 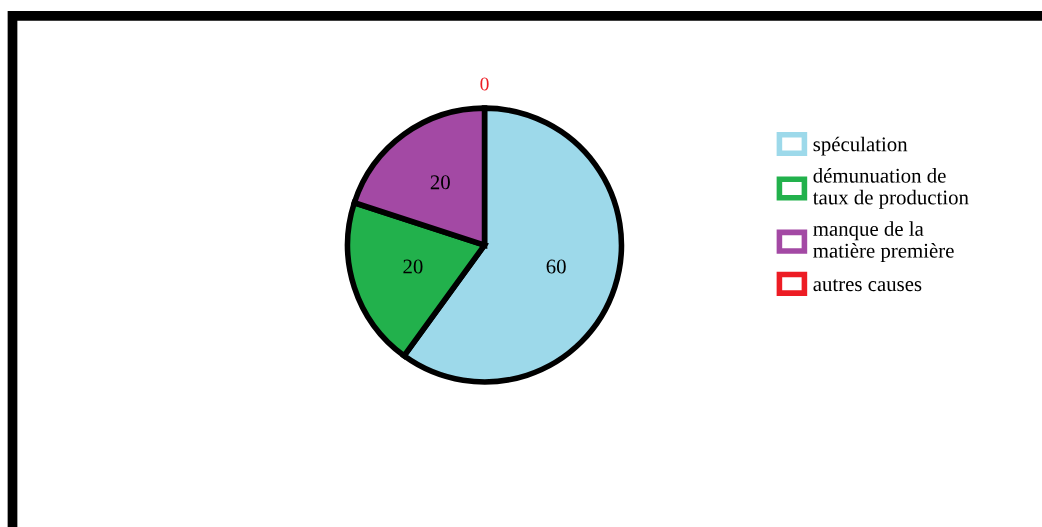 What do you see at coordinates (867, 285) in the screenshot?
I see `legend-label: autres causes` at bounding box center [867, 285].